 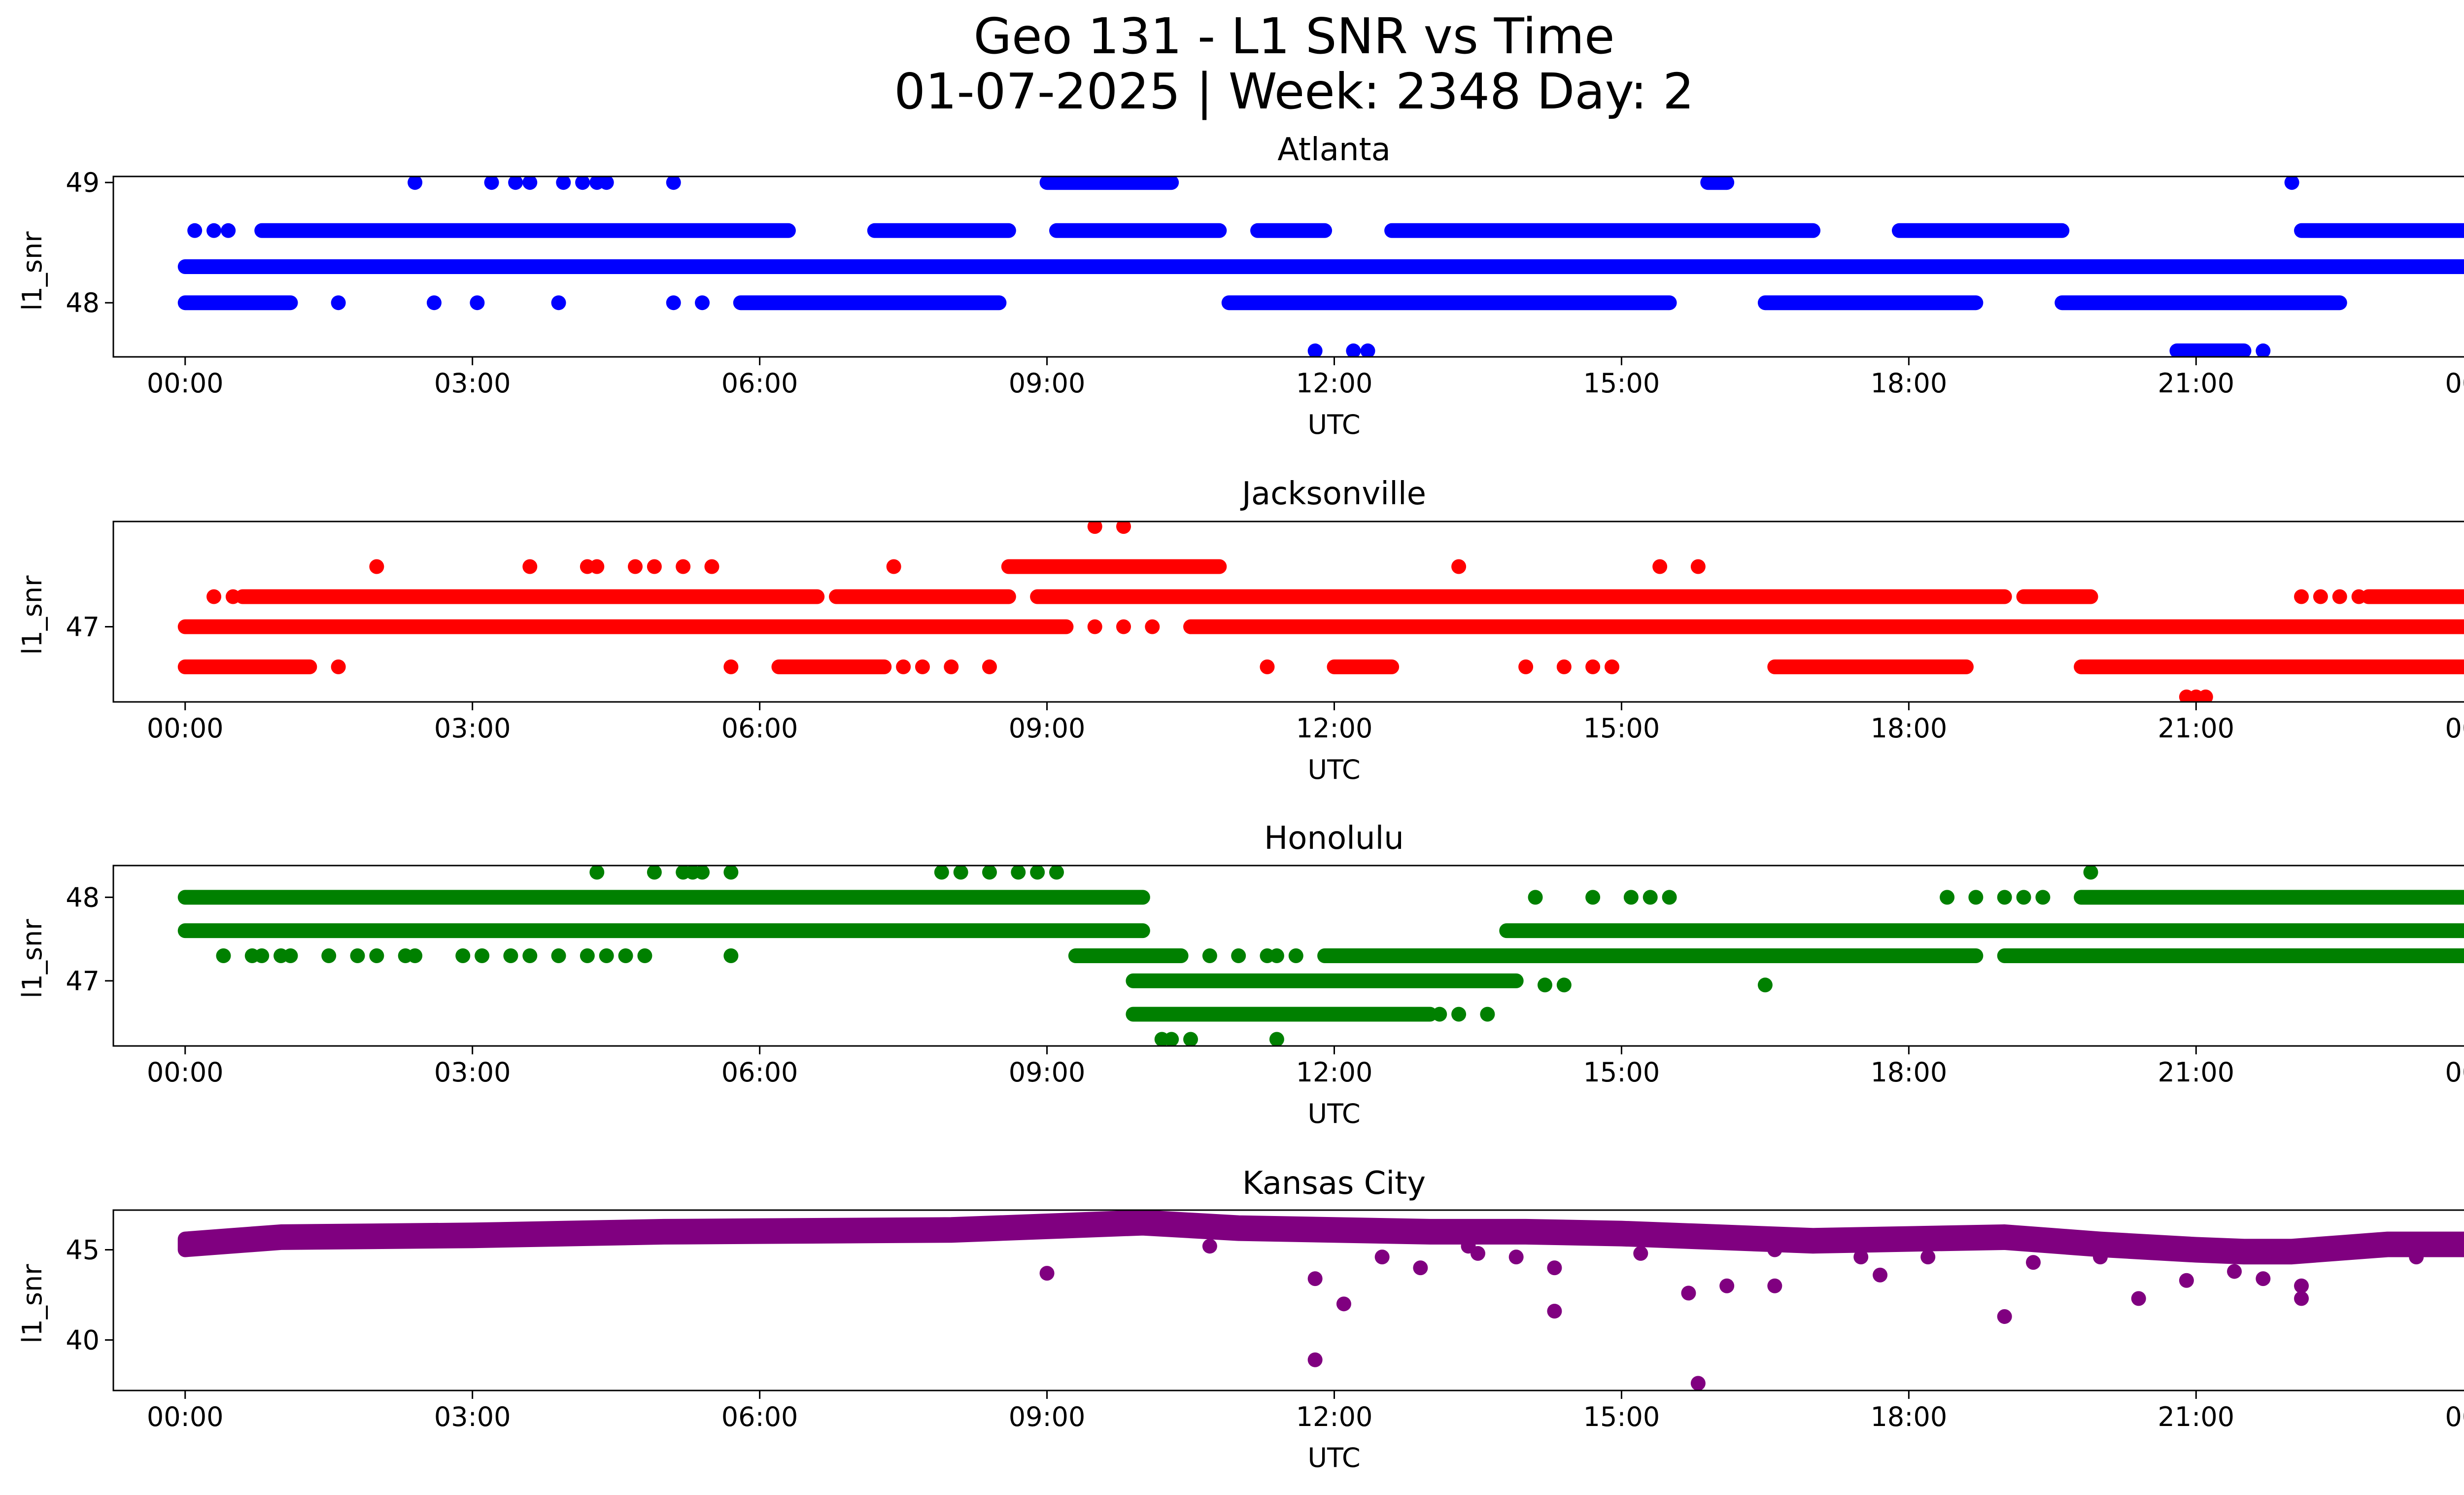 What do you see at coordinates (32, 615) in the screenshot?
I see `jacksonville-y-label: l1_snr` at bounding box center [32, 615].